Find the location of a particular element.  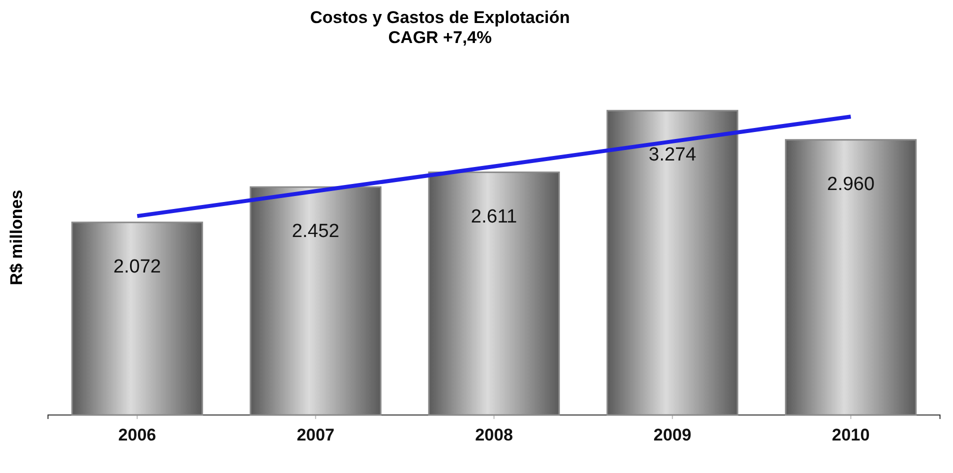

x-tick-label: 2008 is located at coordinates (494, 435).